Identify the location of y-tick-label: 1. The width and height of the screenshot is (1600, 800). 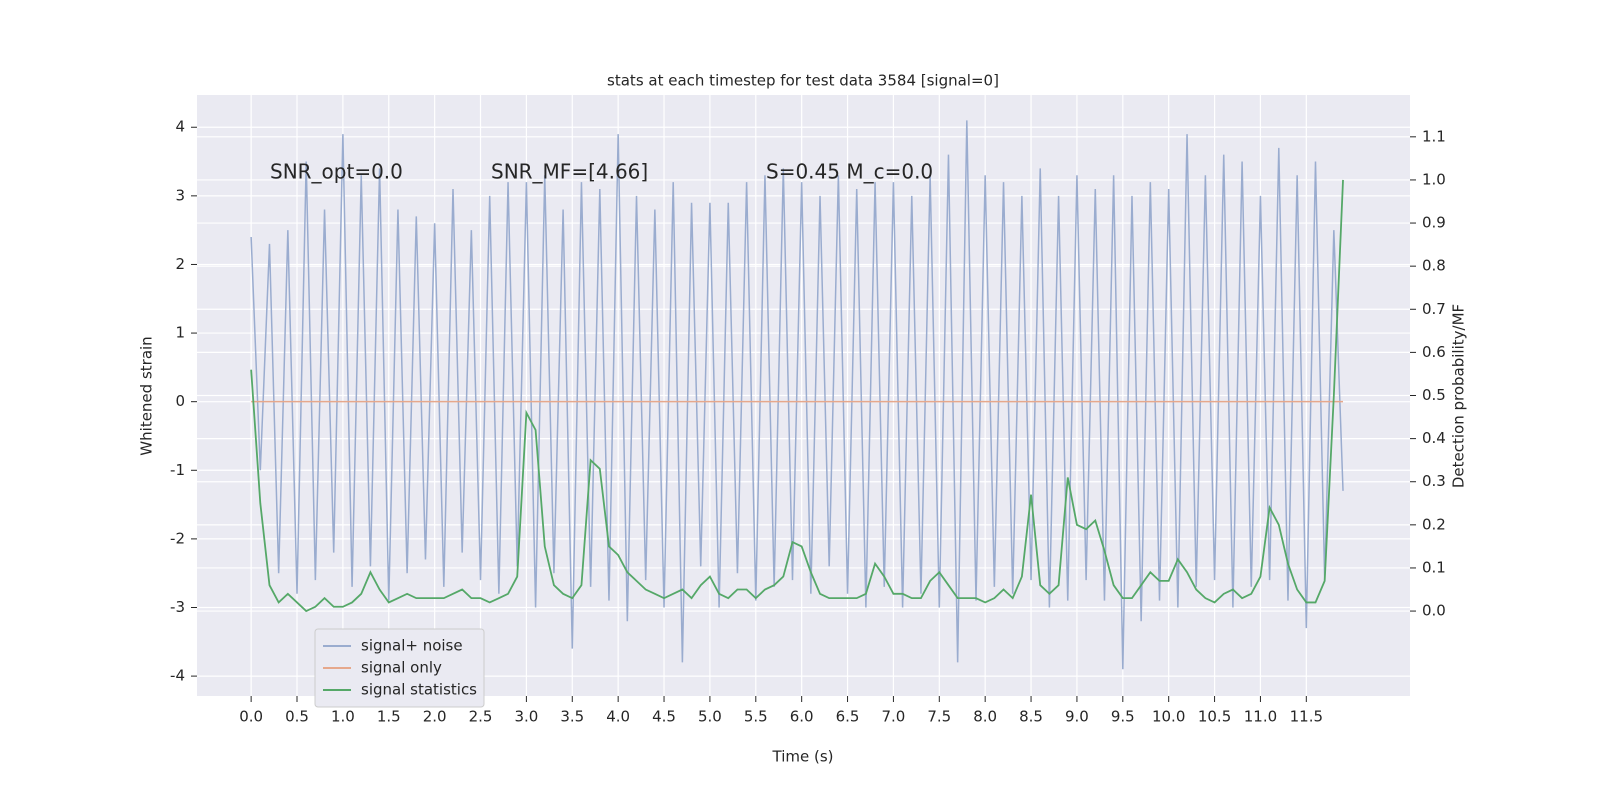
(180, 333).